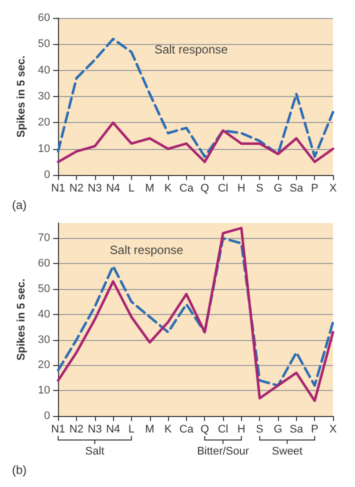 The image size is (355, 487). I want to click on text: Salt, so click(94, 452).